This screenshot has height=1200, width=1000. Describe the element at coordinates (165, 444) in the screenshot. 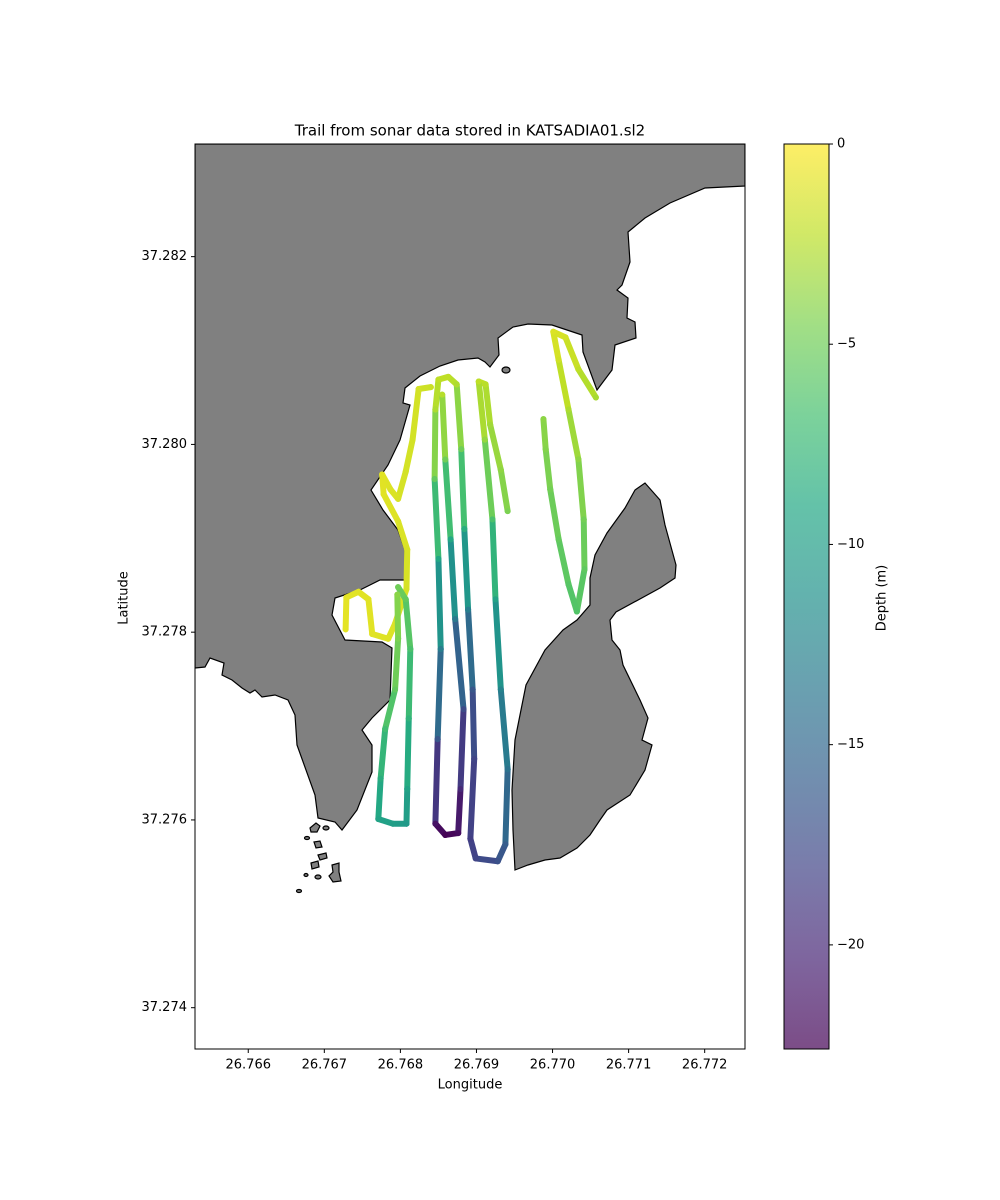

I see `y-tick-label: 37.280` at that location.